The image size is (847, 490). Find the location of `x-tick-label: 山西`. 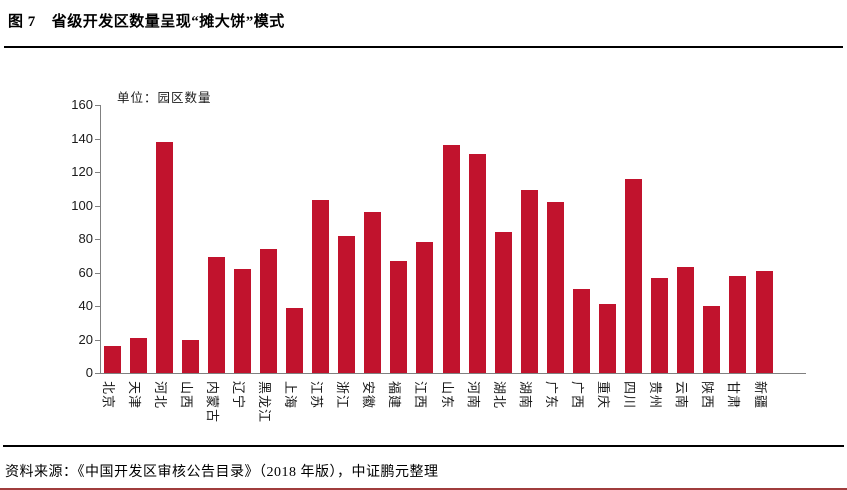

x-tick-label: 山西 is located at coordinates (186, 395).